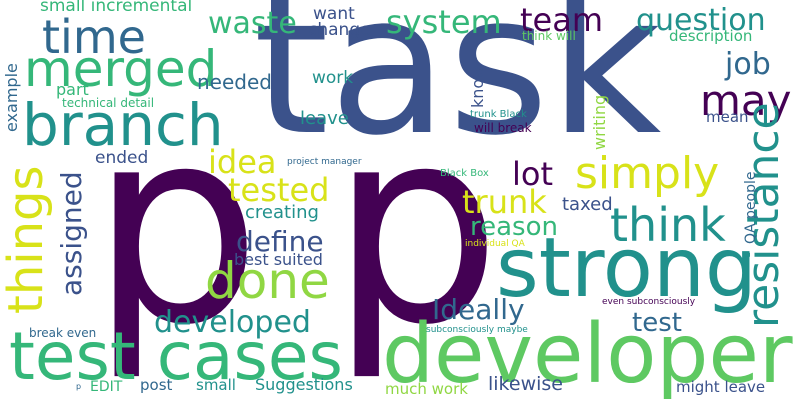 This screenshot has width=800, height=400. Describe the element at coordinates (123, 125) in the screenshot. I see `word-branch: branch` at that location.